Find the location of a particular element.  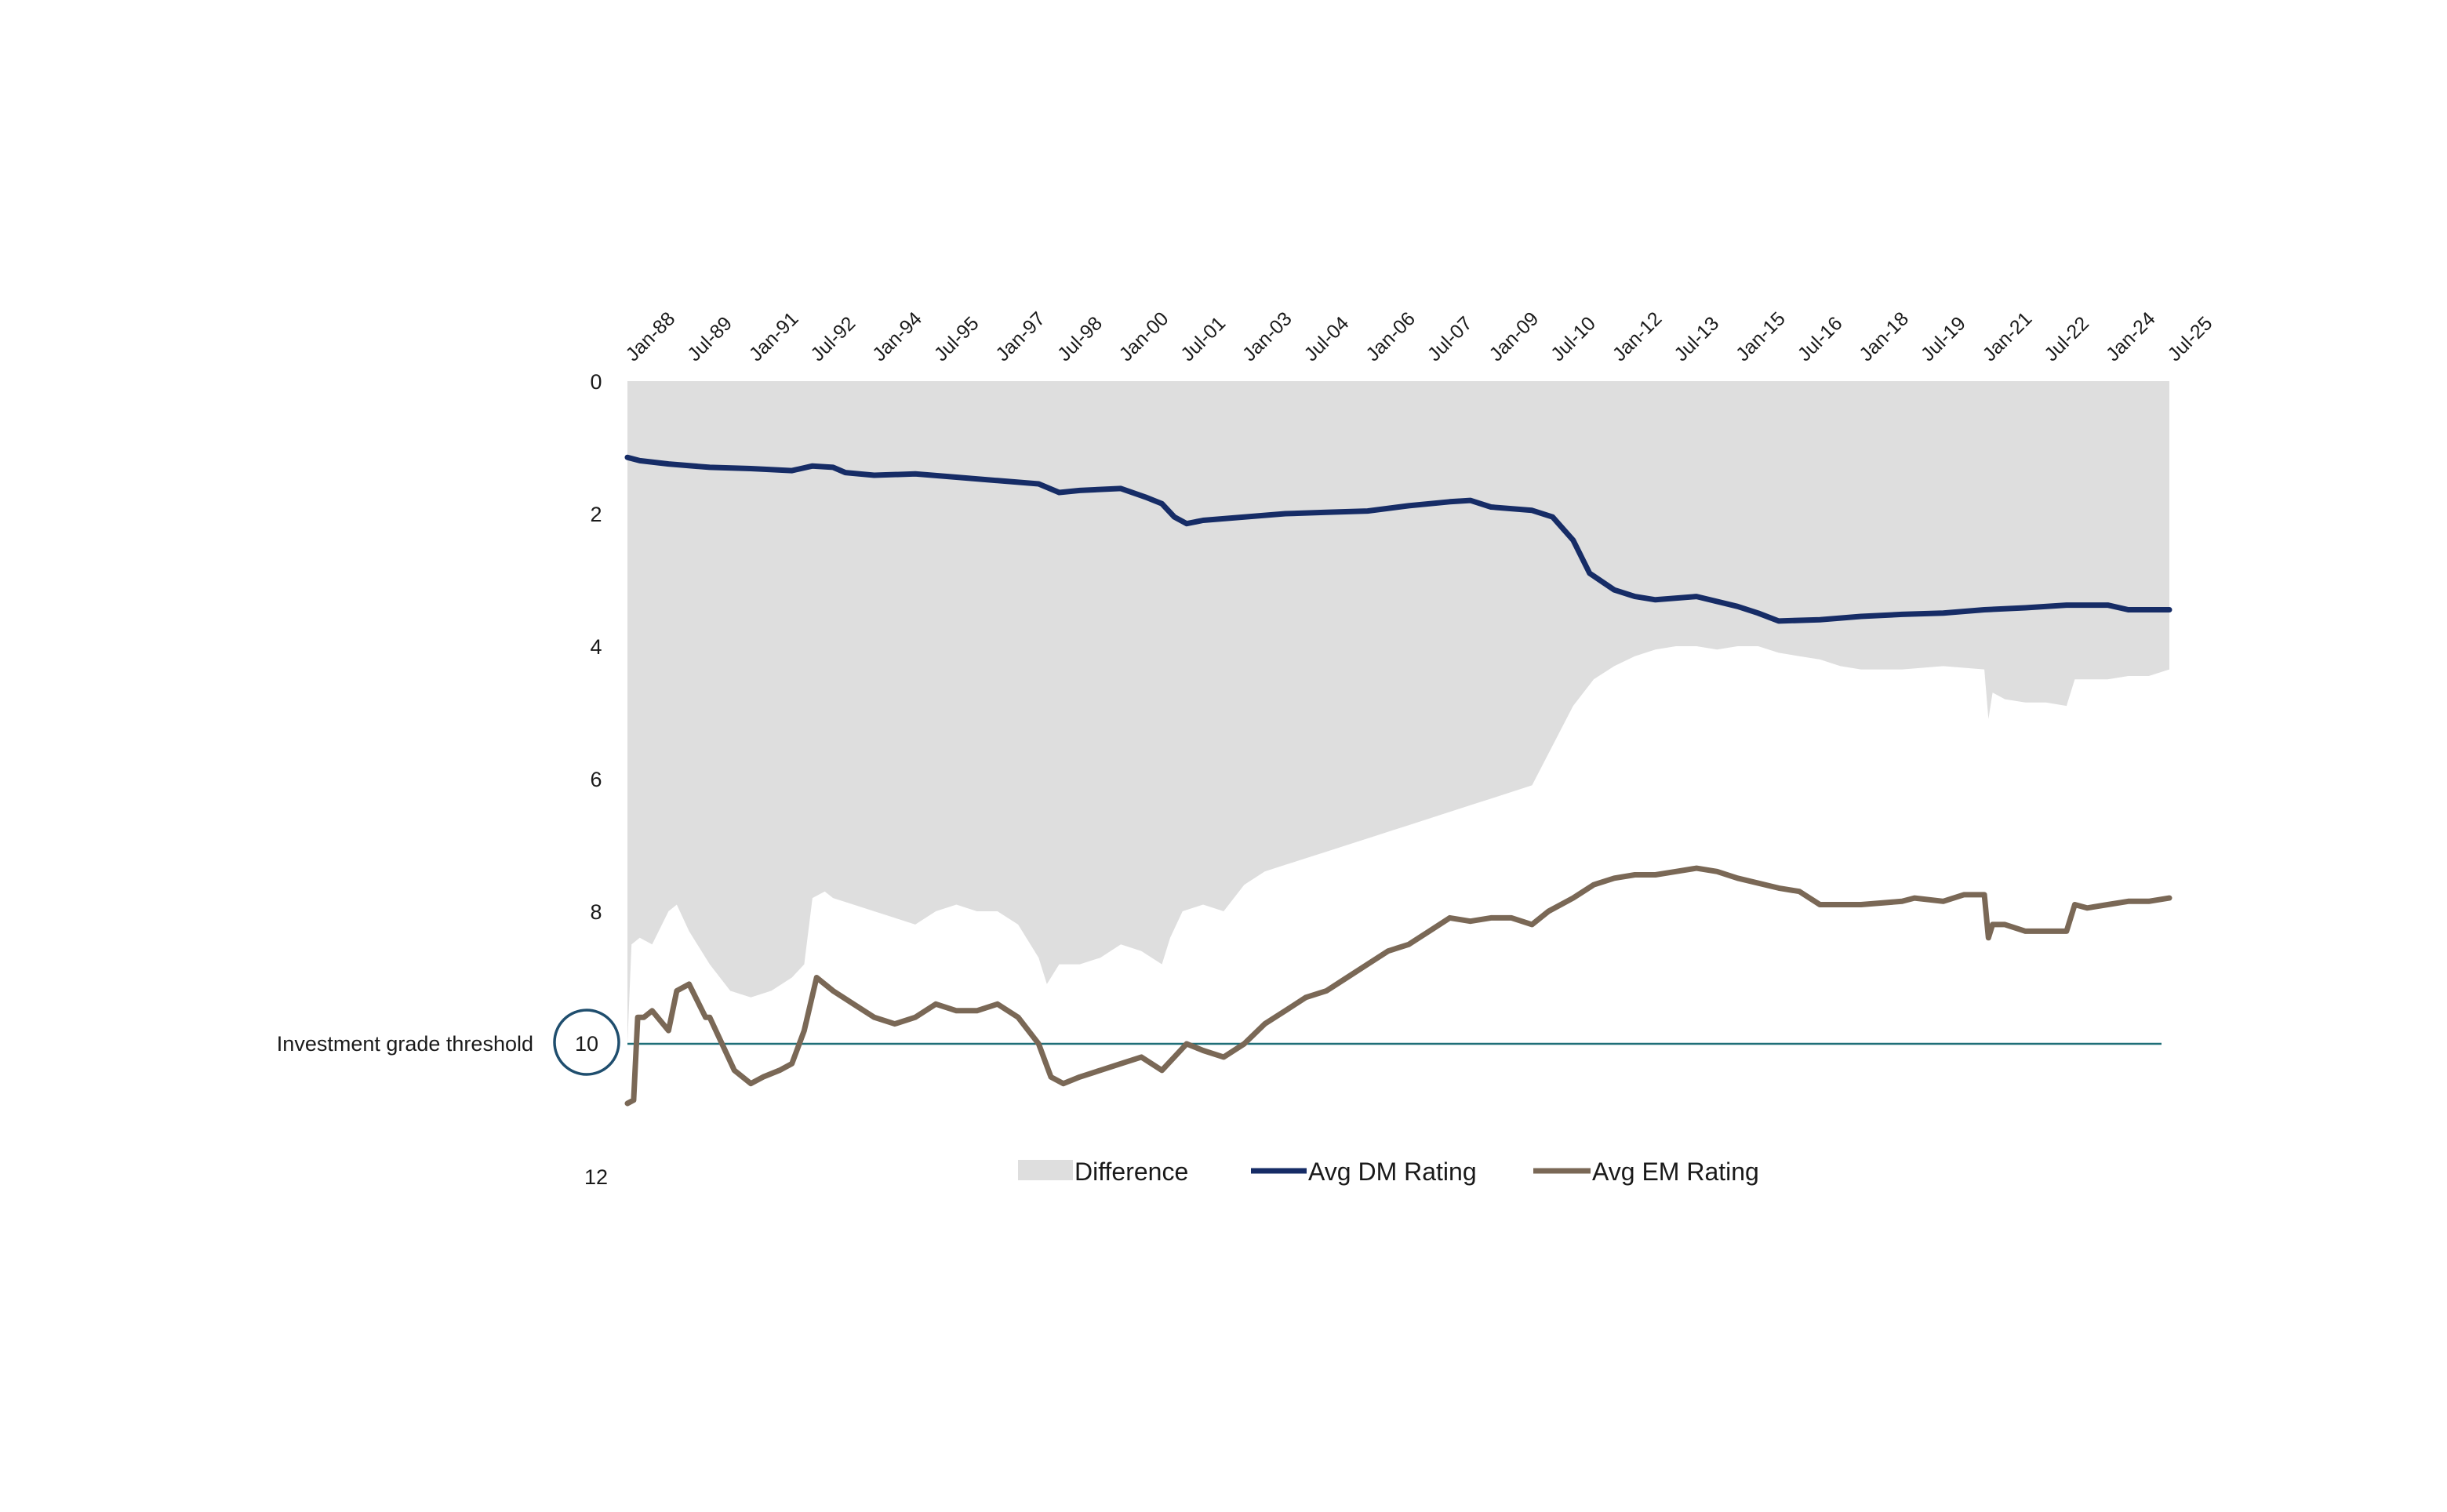

legend-swatch-difference is located at coordinates (1045, 1170).